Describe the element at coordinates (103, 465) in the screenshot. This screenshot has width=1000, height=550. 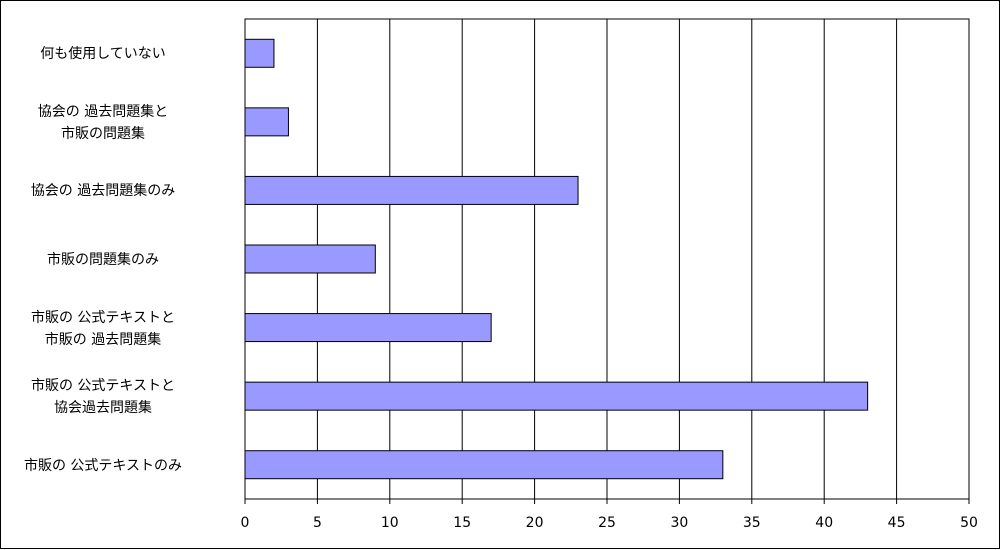
I see `y-tick-label: 市販の 公式テキストのみ` at that location.